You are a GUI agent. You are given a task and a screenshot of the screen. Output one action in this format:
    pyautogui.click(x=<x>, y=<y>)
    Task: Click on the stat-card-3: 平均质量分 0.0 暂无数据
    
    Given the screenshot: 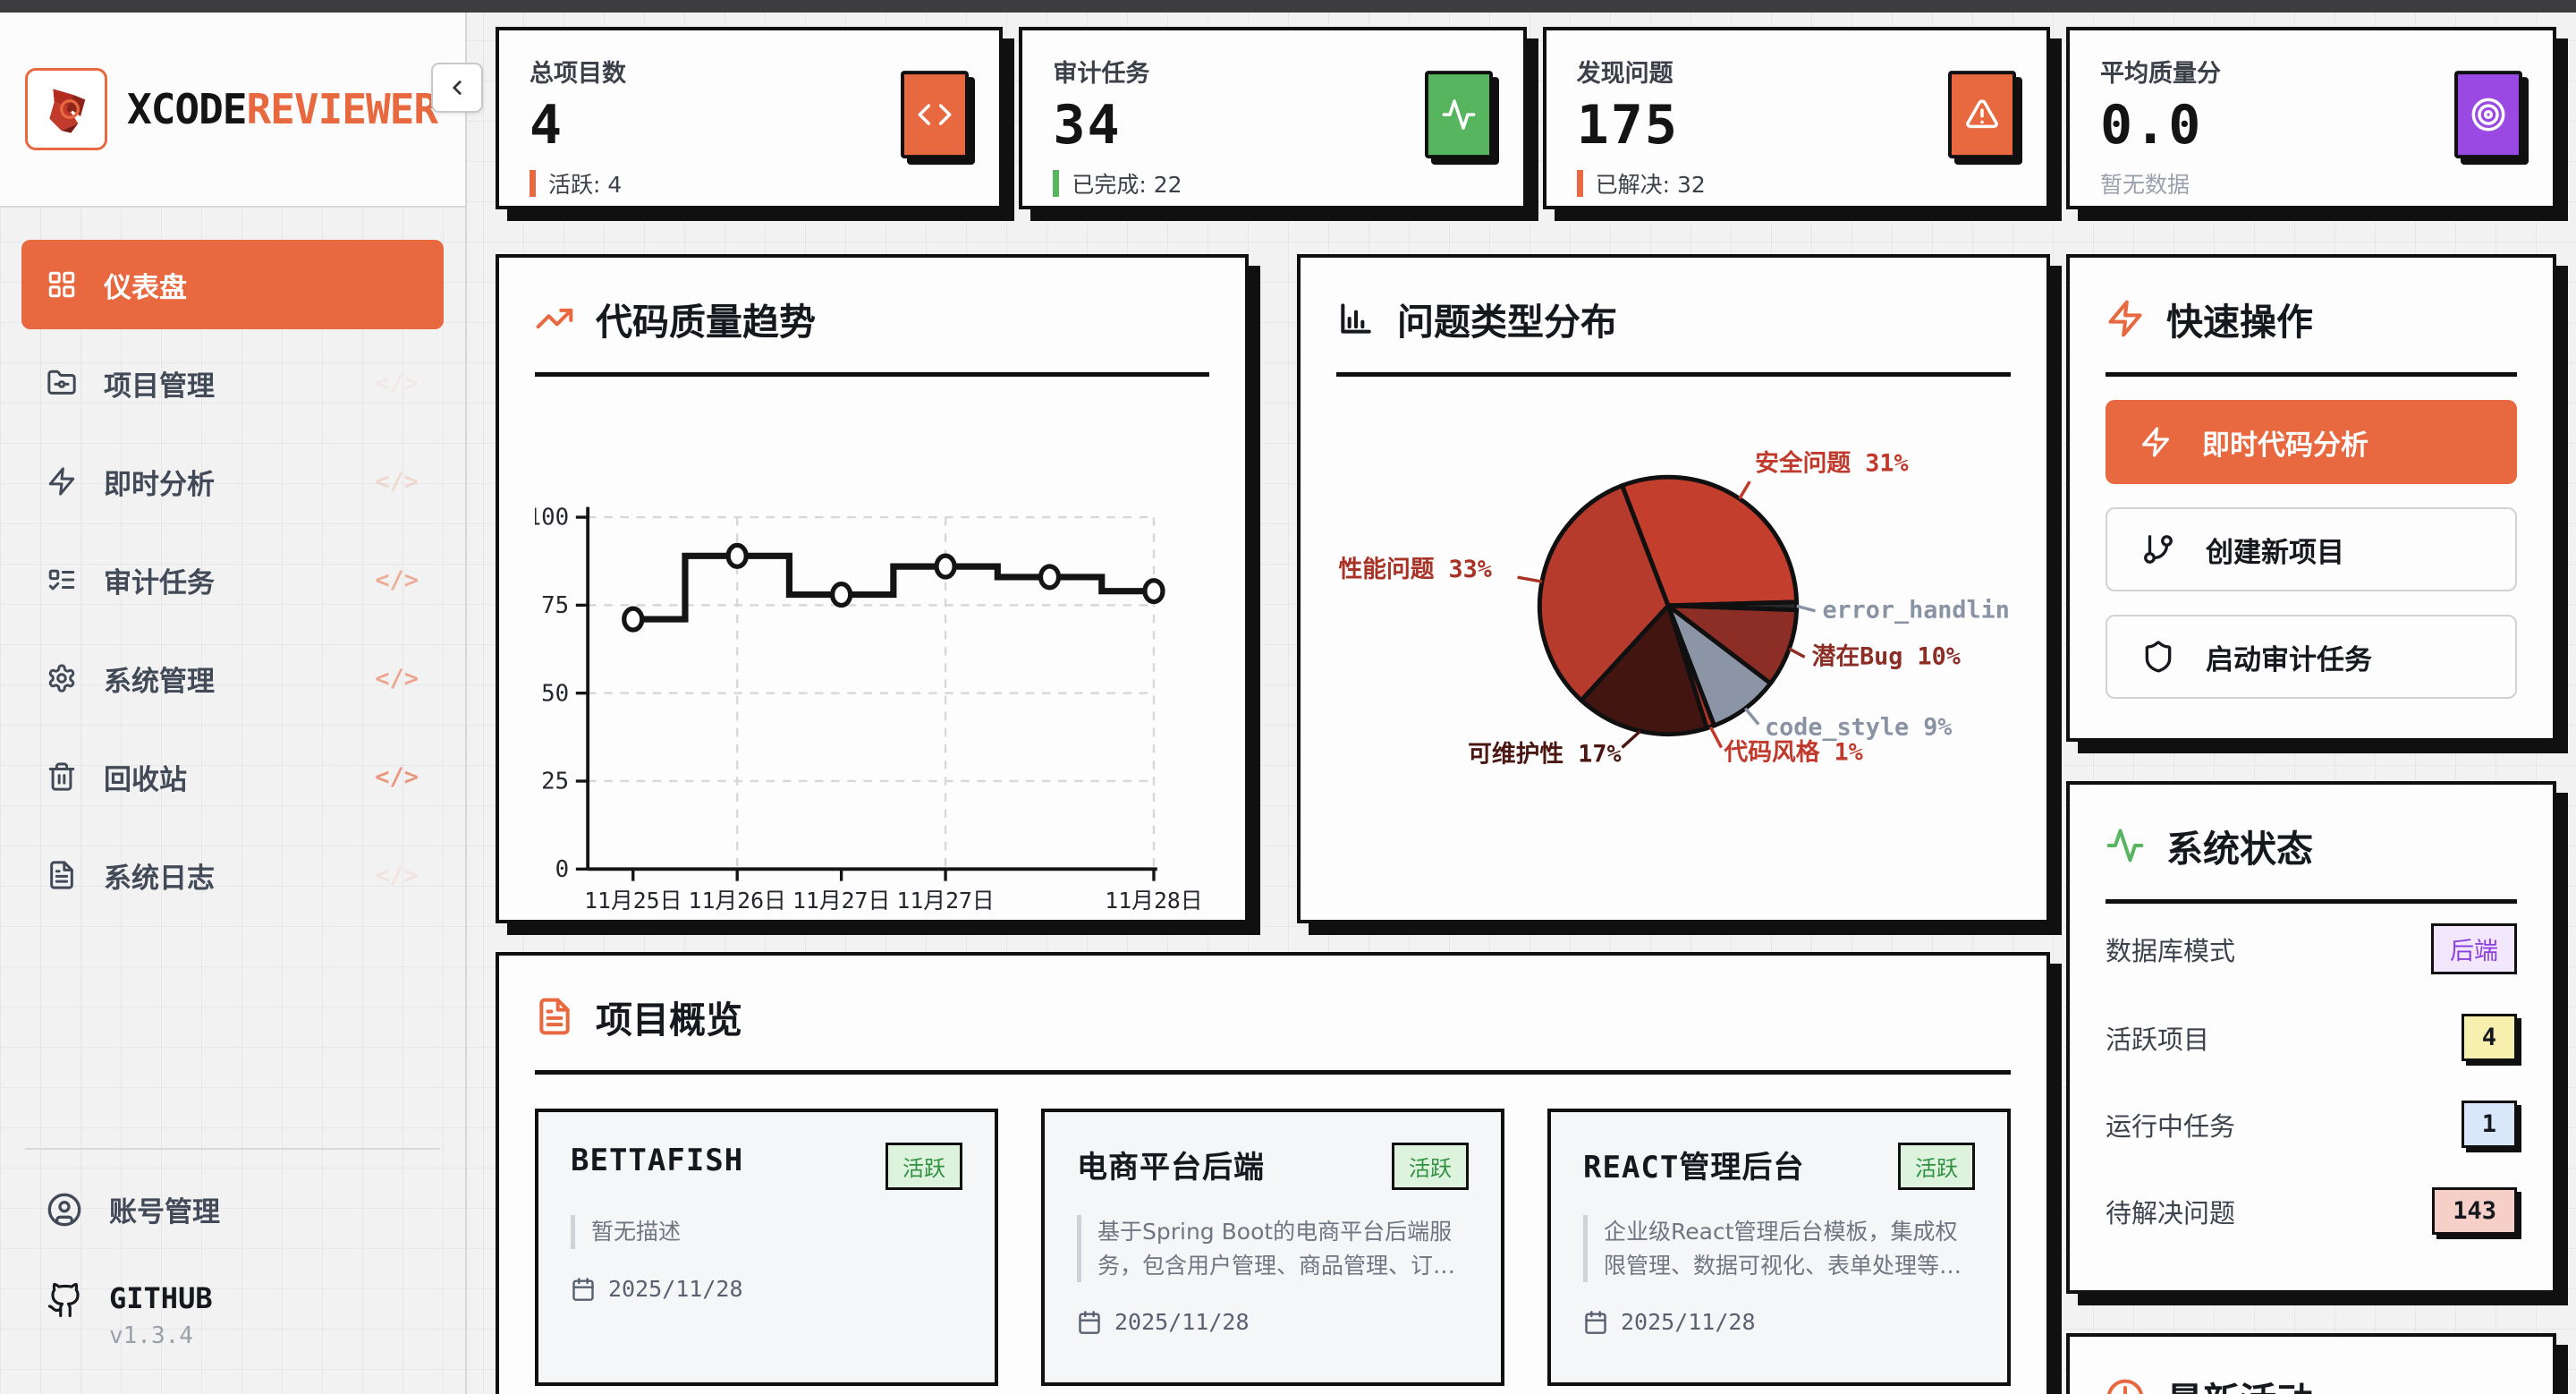 What is the action you would take?
    pyautogui.click(x=2311, y=118)
    